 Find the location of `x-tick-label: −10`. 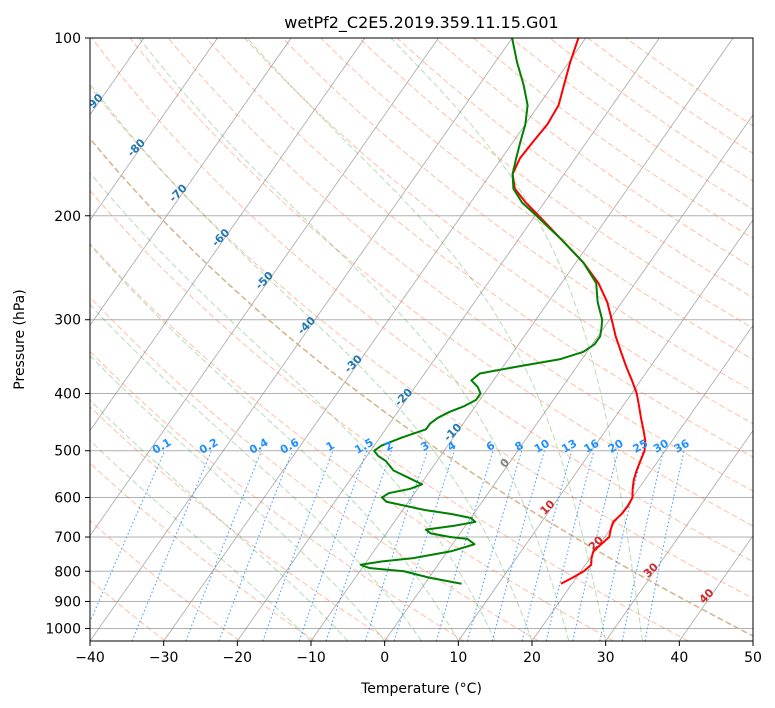

x-tick-label: −10 is located at coordinates (311, 658).